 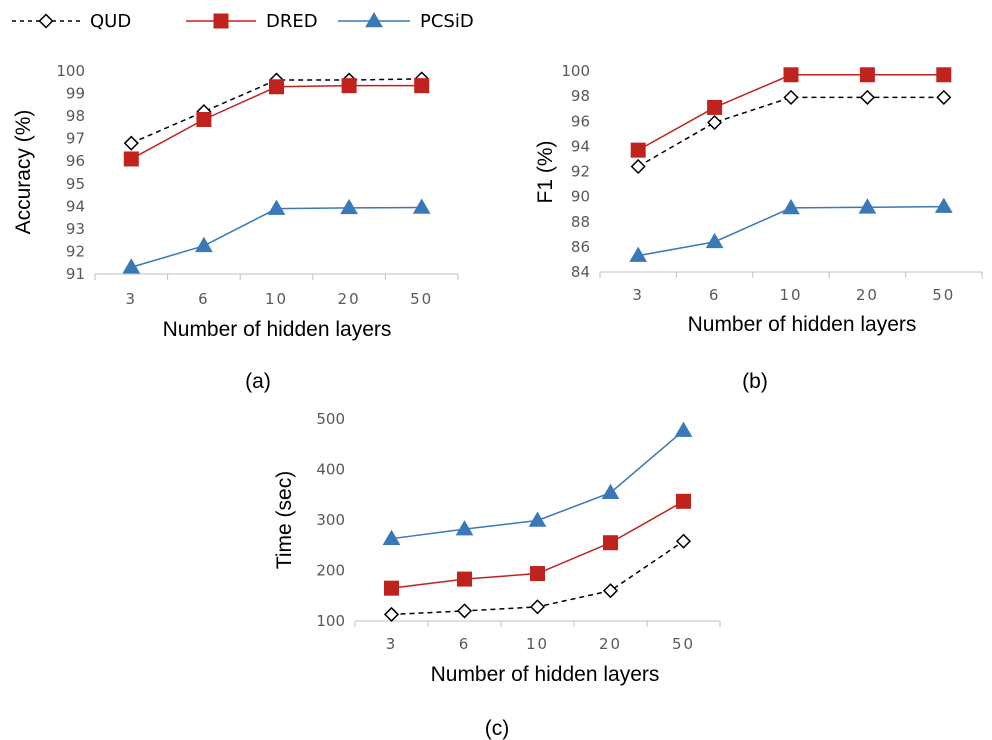 I want to click on y-tick-label: 90, so click(x=580, y=197).